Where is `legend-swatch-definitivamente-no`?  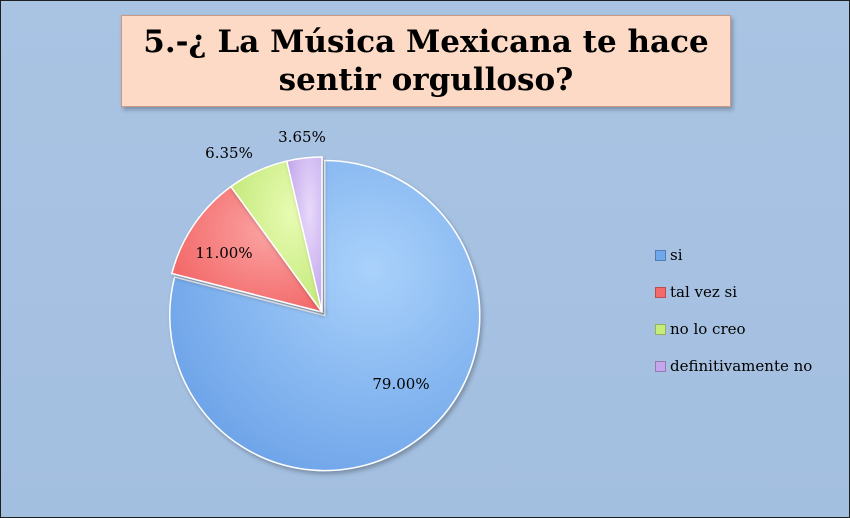 legend-swatch-definitivamente-no is located at coordinates (660, 366).